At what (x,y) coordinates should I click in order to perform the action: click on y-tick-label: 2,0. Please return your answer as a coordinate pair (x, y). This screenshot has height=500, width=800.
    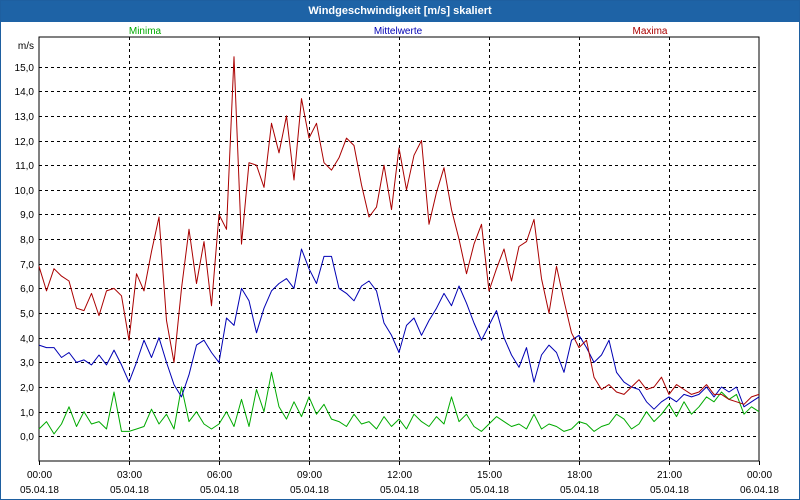
    Looking at the image, I should click on (27, 388).